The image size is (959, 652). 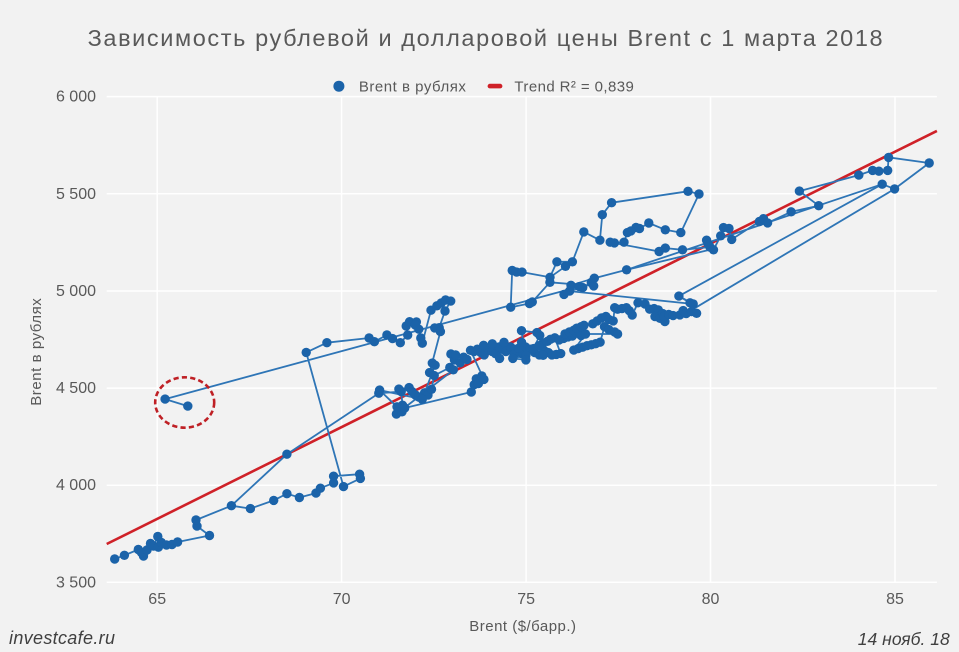 What do you see at coordinates (711, 599) in the screenshot?
I see `svg-text: 80` at bounding box center [711, 599].